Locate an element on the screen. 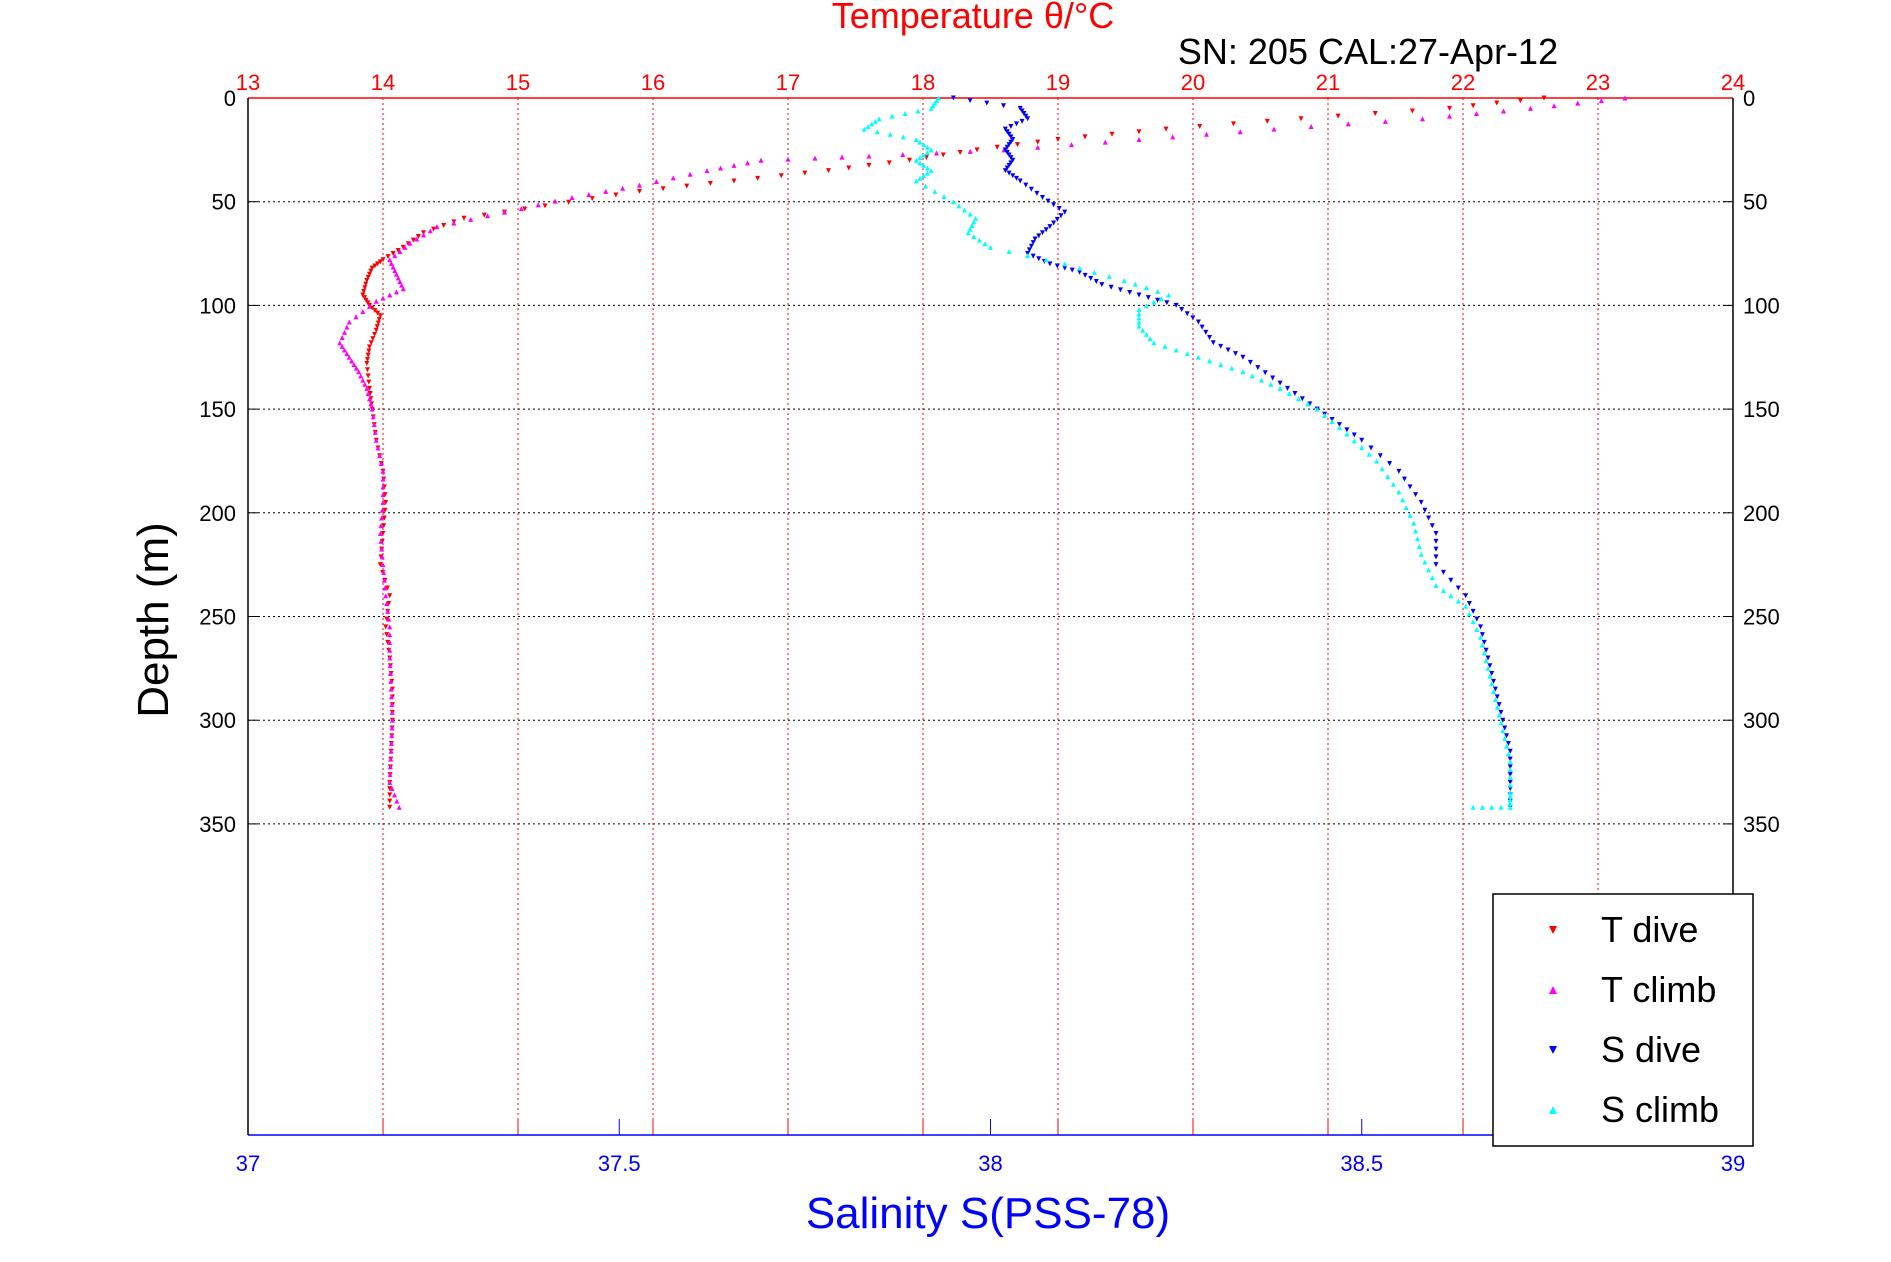  depth-tick-label-right: 150 is located at coordinates (1761, 409).